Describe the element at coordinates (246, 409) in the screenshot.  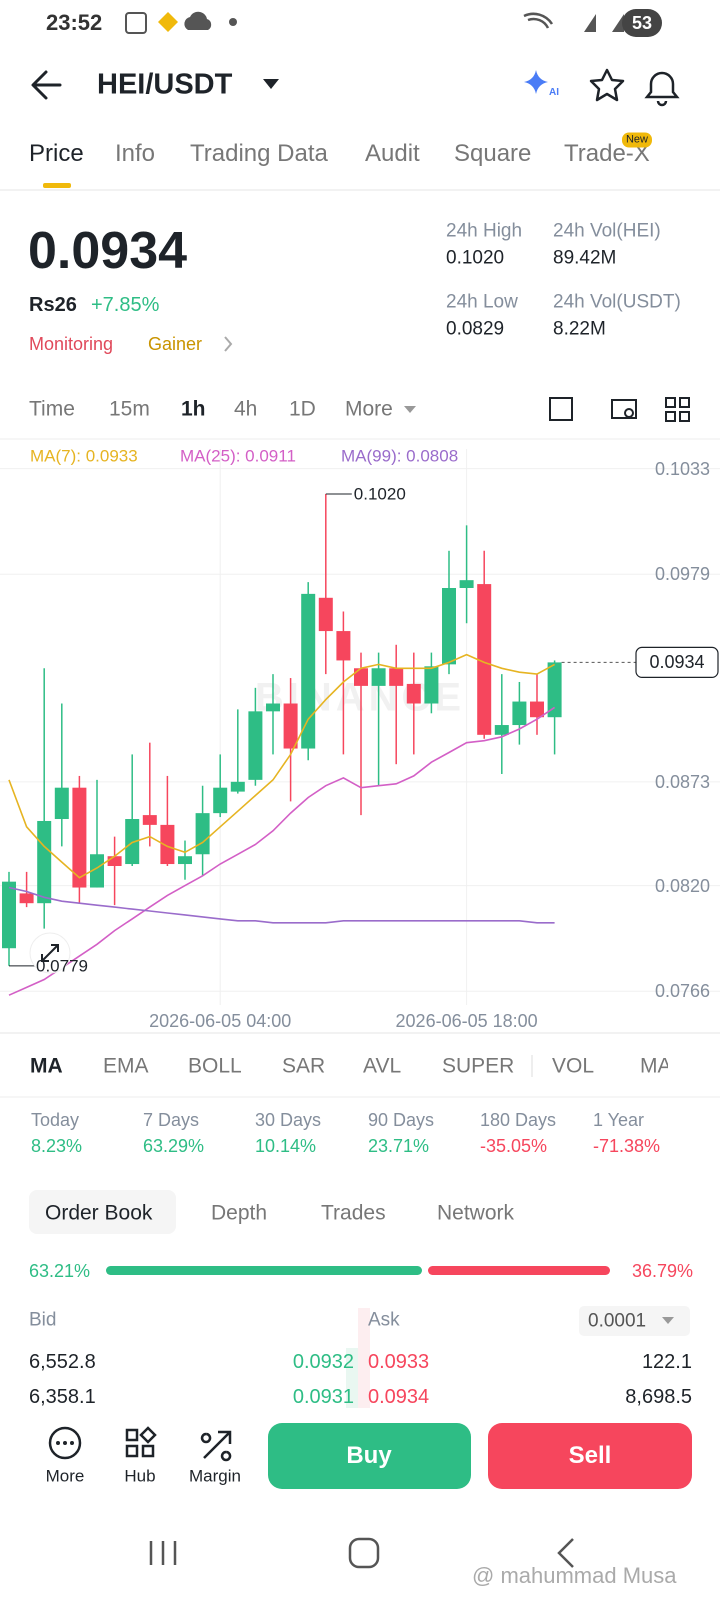
I see `interval: 4h` at that location.